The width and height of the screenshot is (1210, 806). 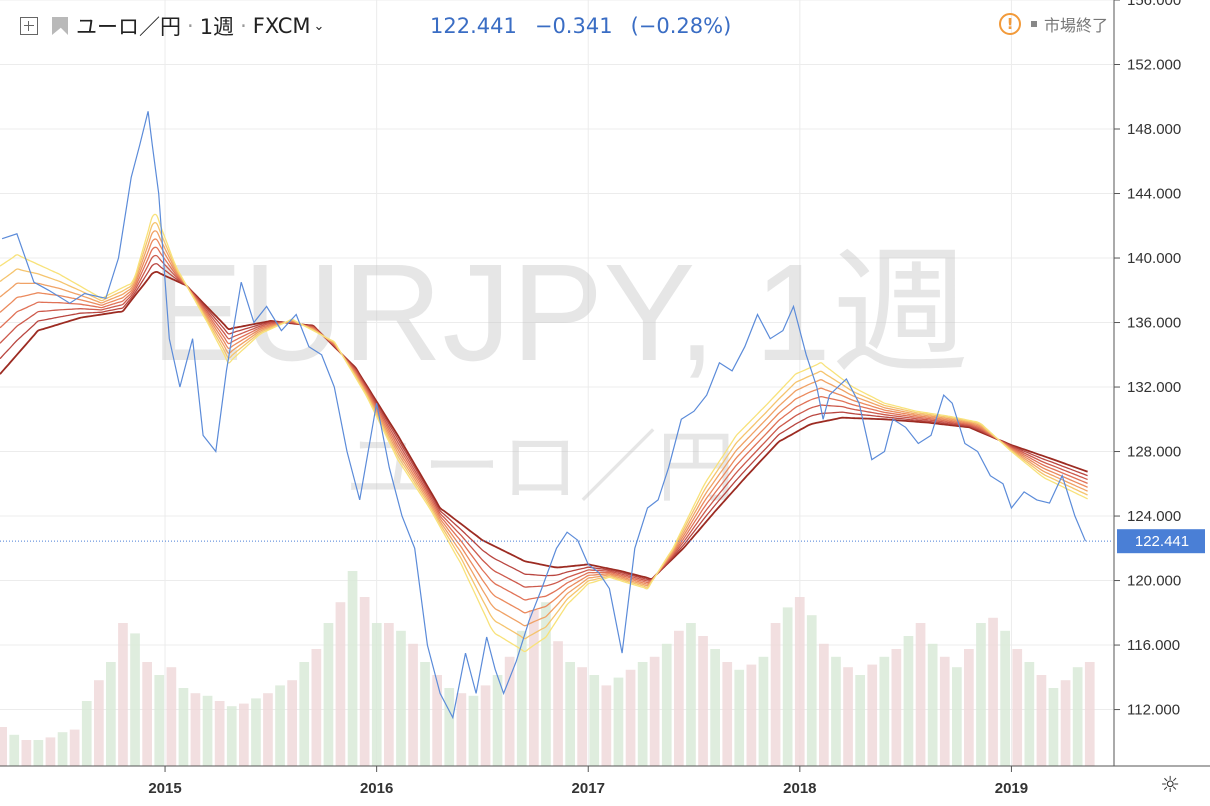 I want to click on y-tick-label: 156.000, so click(x=1154, y=4).